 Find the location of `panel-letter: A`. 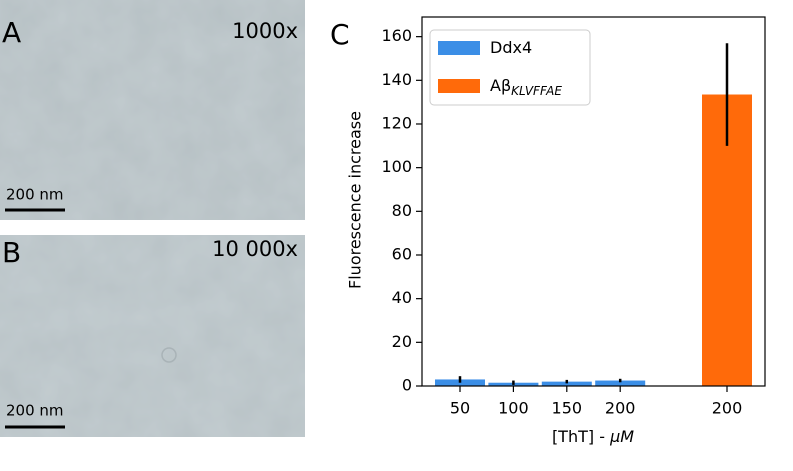

panel-letter: A is located at coordinates (11, 32).